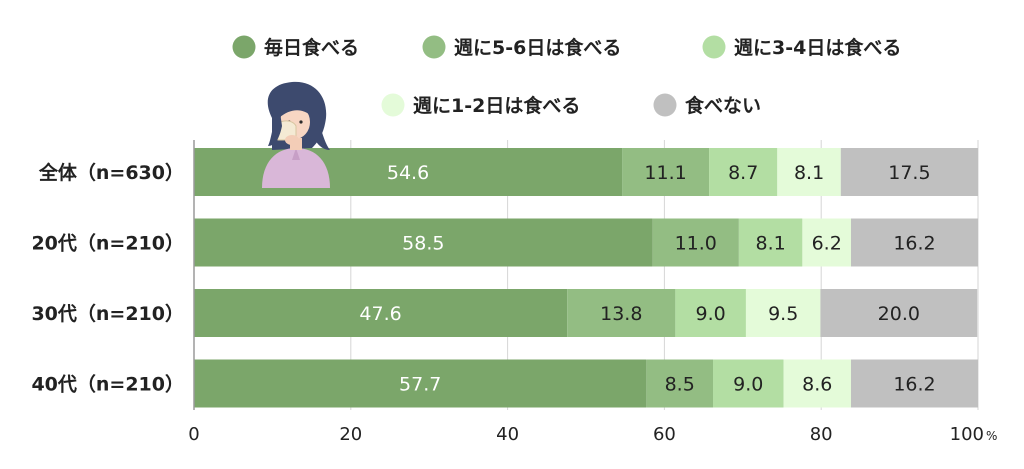 The image size is (1024, 469). I want to click on data-label: 57.7, so click(420, 385).